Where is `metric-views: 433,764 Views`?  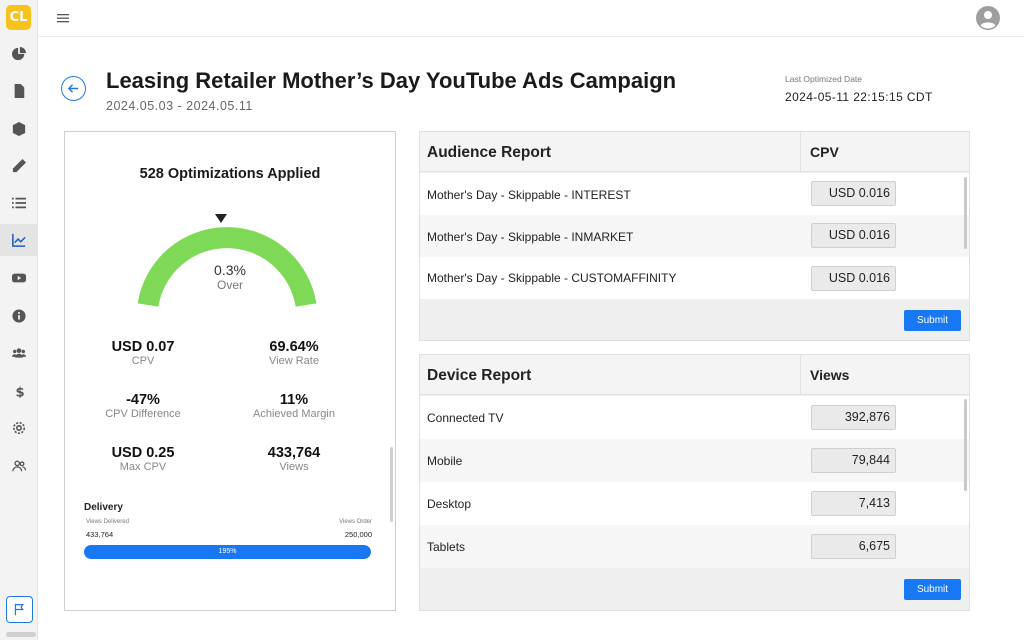 metric-views: 433,764 Views is located at coordinates (294, 459).